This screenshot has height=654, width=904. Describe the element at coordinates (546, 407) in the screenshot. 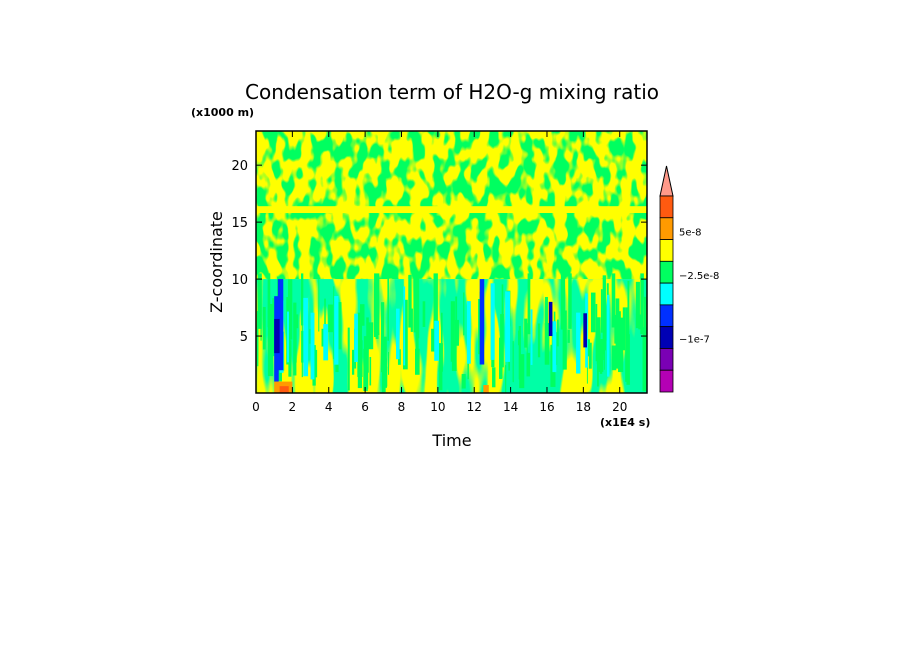

I see `x-tick-label: 16` at that location.